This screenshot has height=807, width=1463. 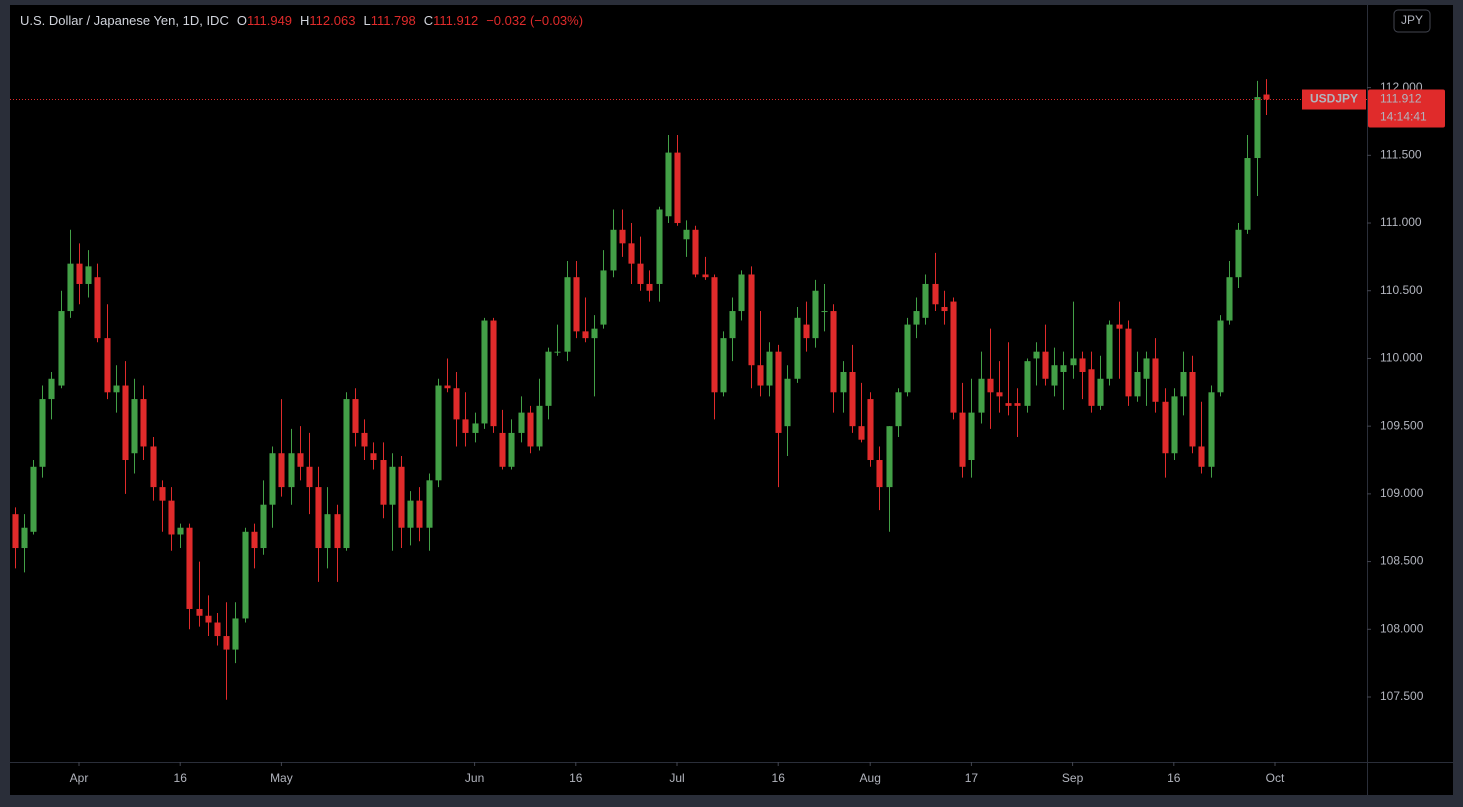 What do you see at coordinates (332, 20) in the screenshot?
I see `ohlc-value: 112.063` at bounding box center [332, 20].